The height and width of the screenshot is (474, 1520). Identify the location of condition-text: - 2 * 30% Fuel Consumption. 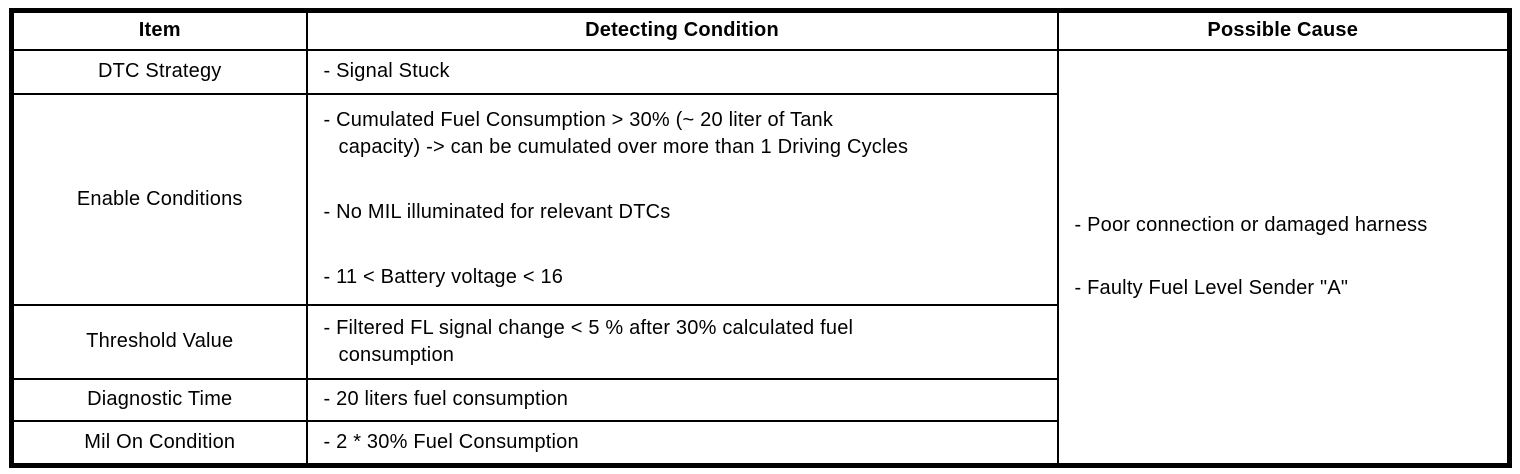
(451, 441).